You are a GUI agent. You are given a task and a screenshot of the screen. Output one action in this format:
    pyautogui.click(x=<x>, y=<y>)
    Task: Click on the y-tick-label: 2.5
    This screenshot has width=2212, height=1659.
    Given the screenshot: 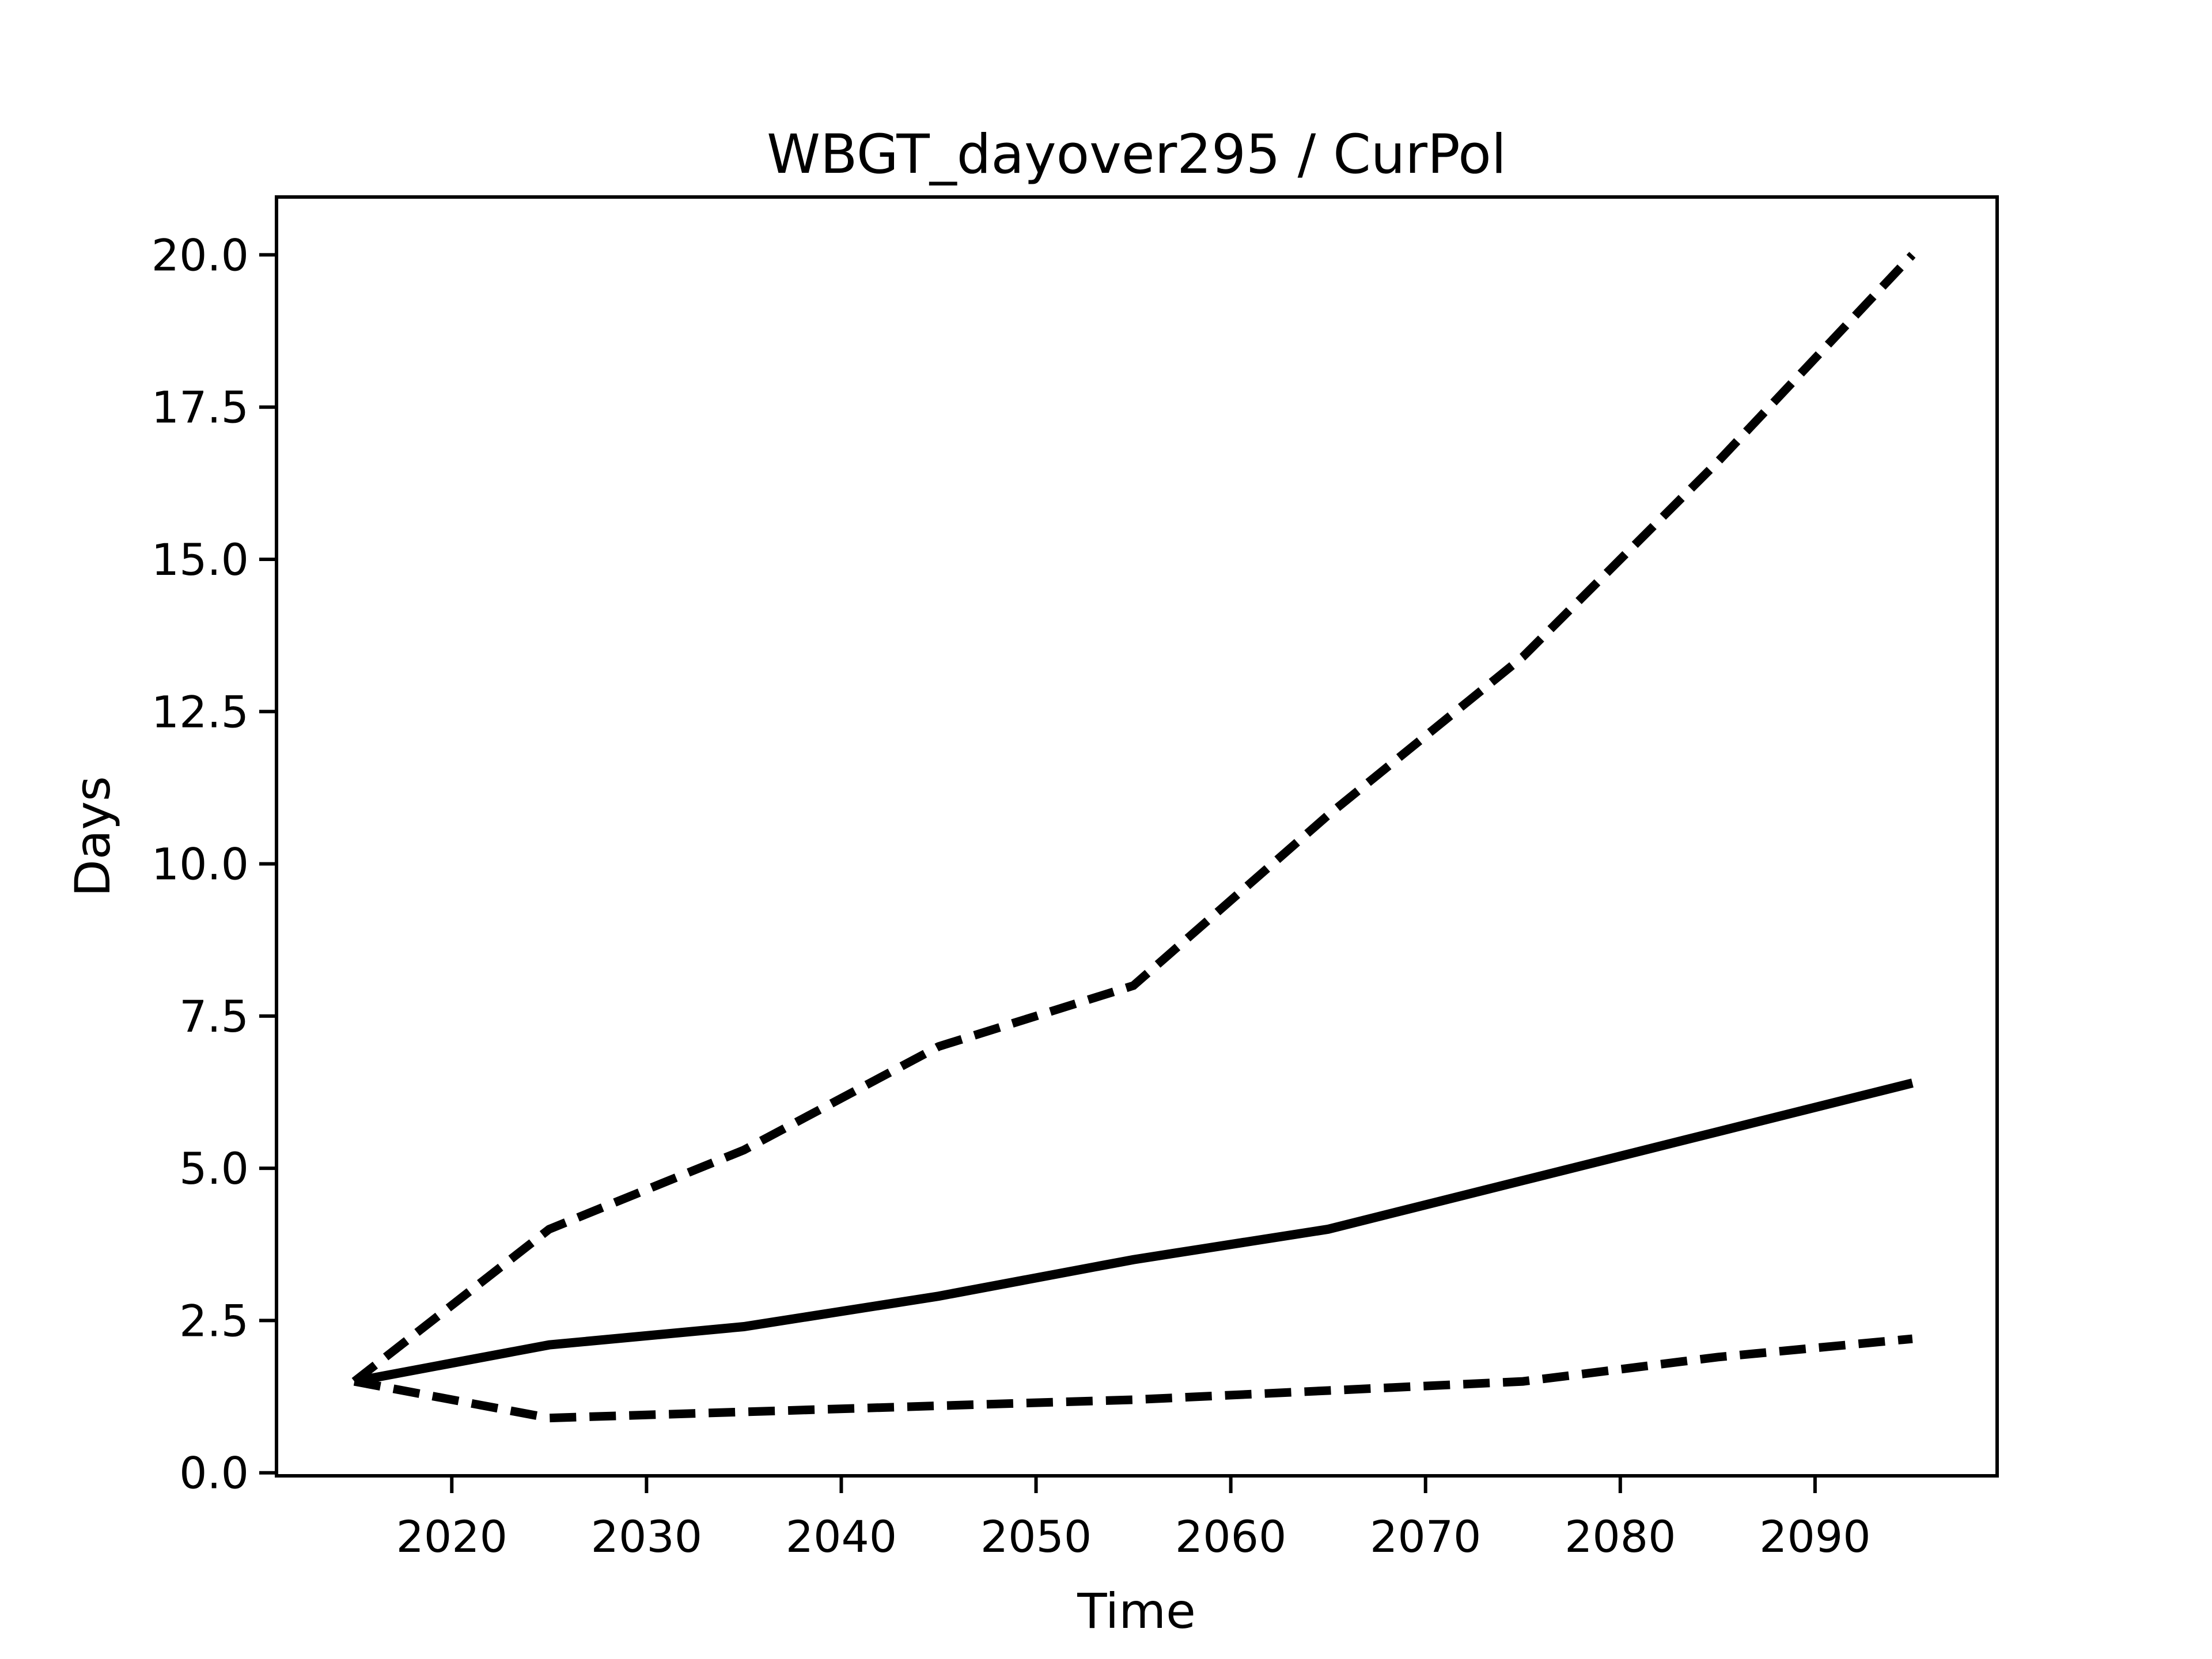 What is the action you would take?
    pyautogui.click(x=214, y=1320)
    